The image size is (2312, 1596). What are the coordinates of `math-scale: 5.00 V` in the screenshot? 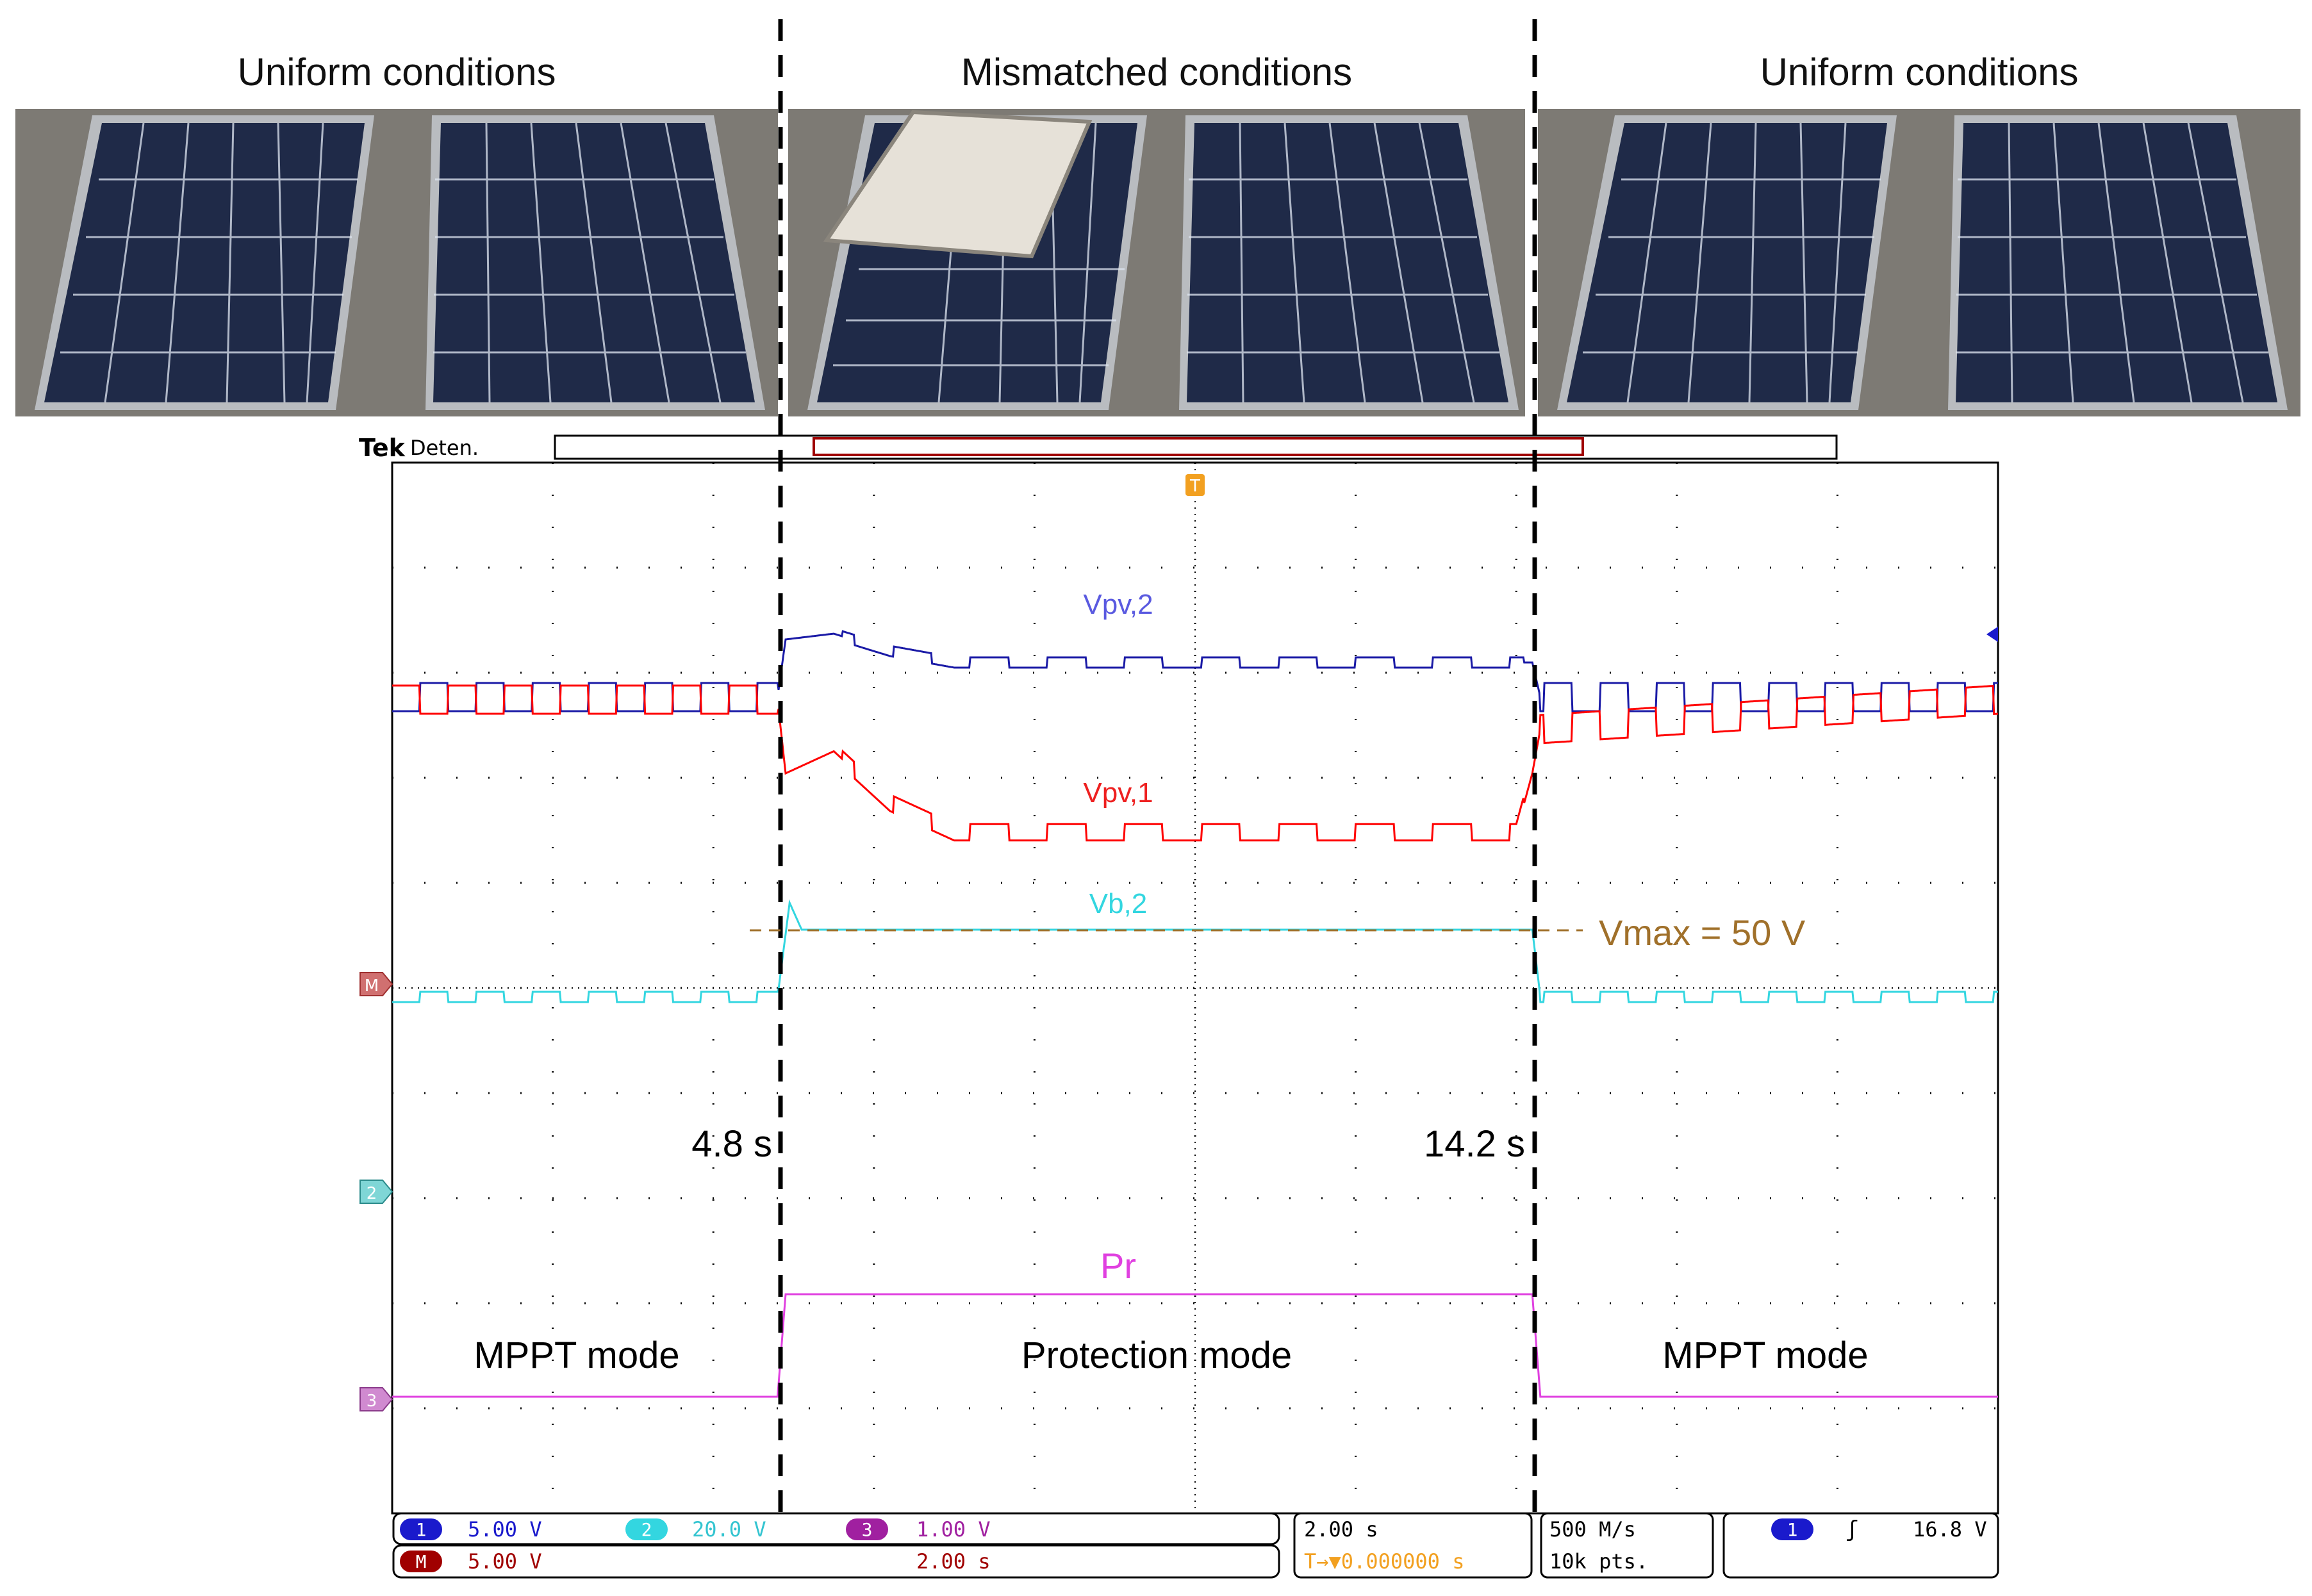 It's located at (505, 1561).